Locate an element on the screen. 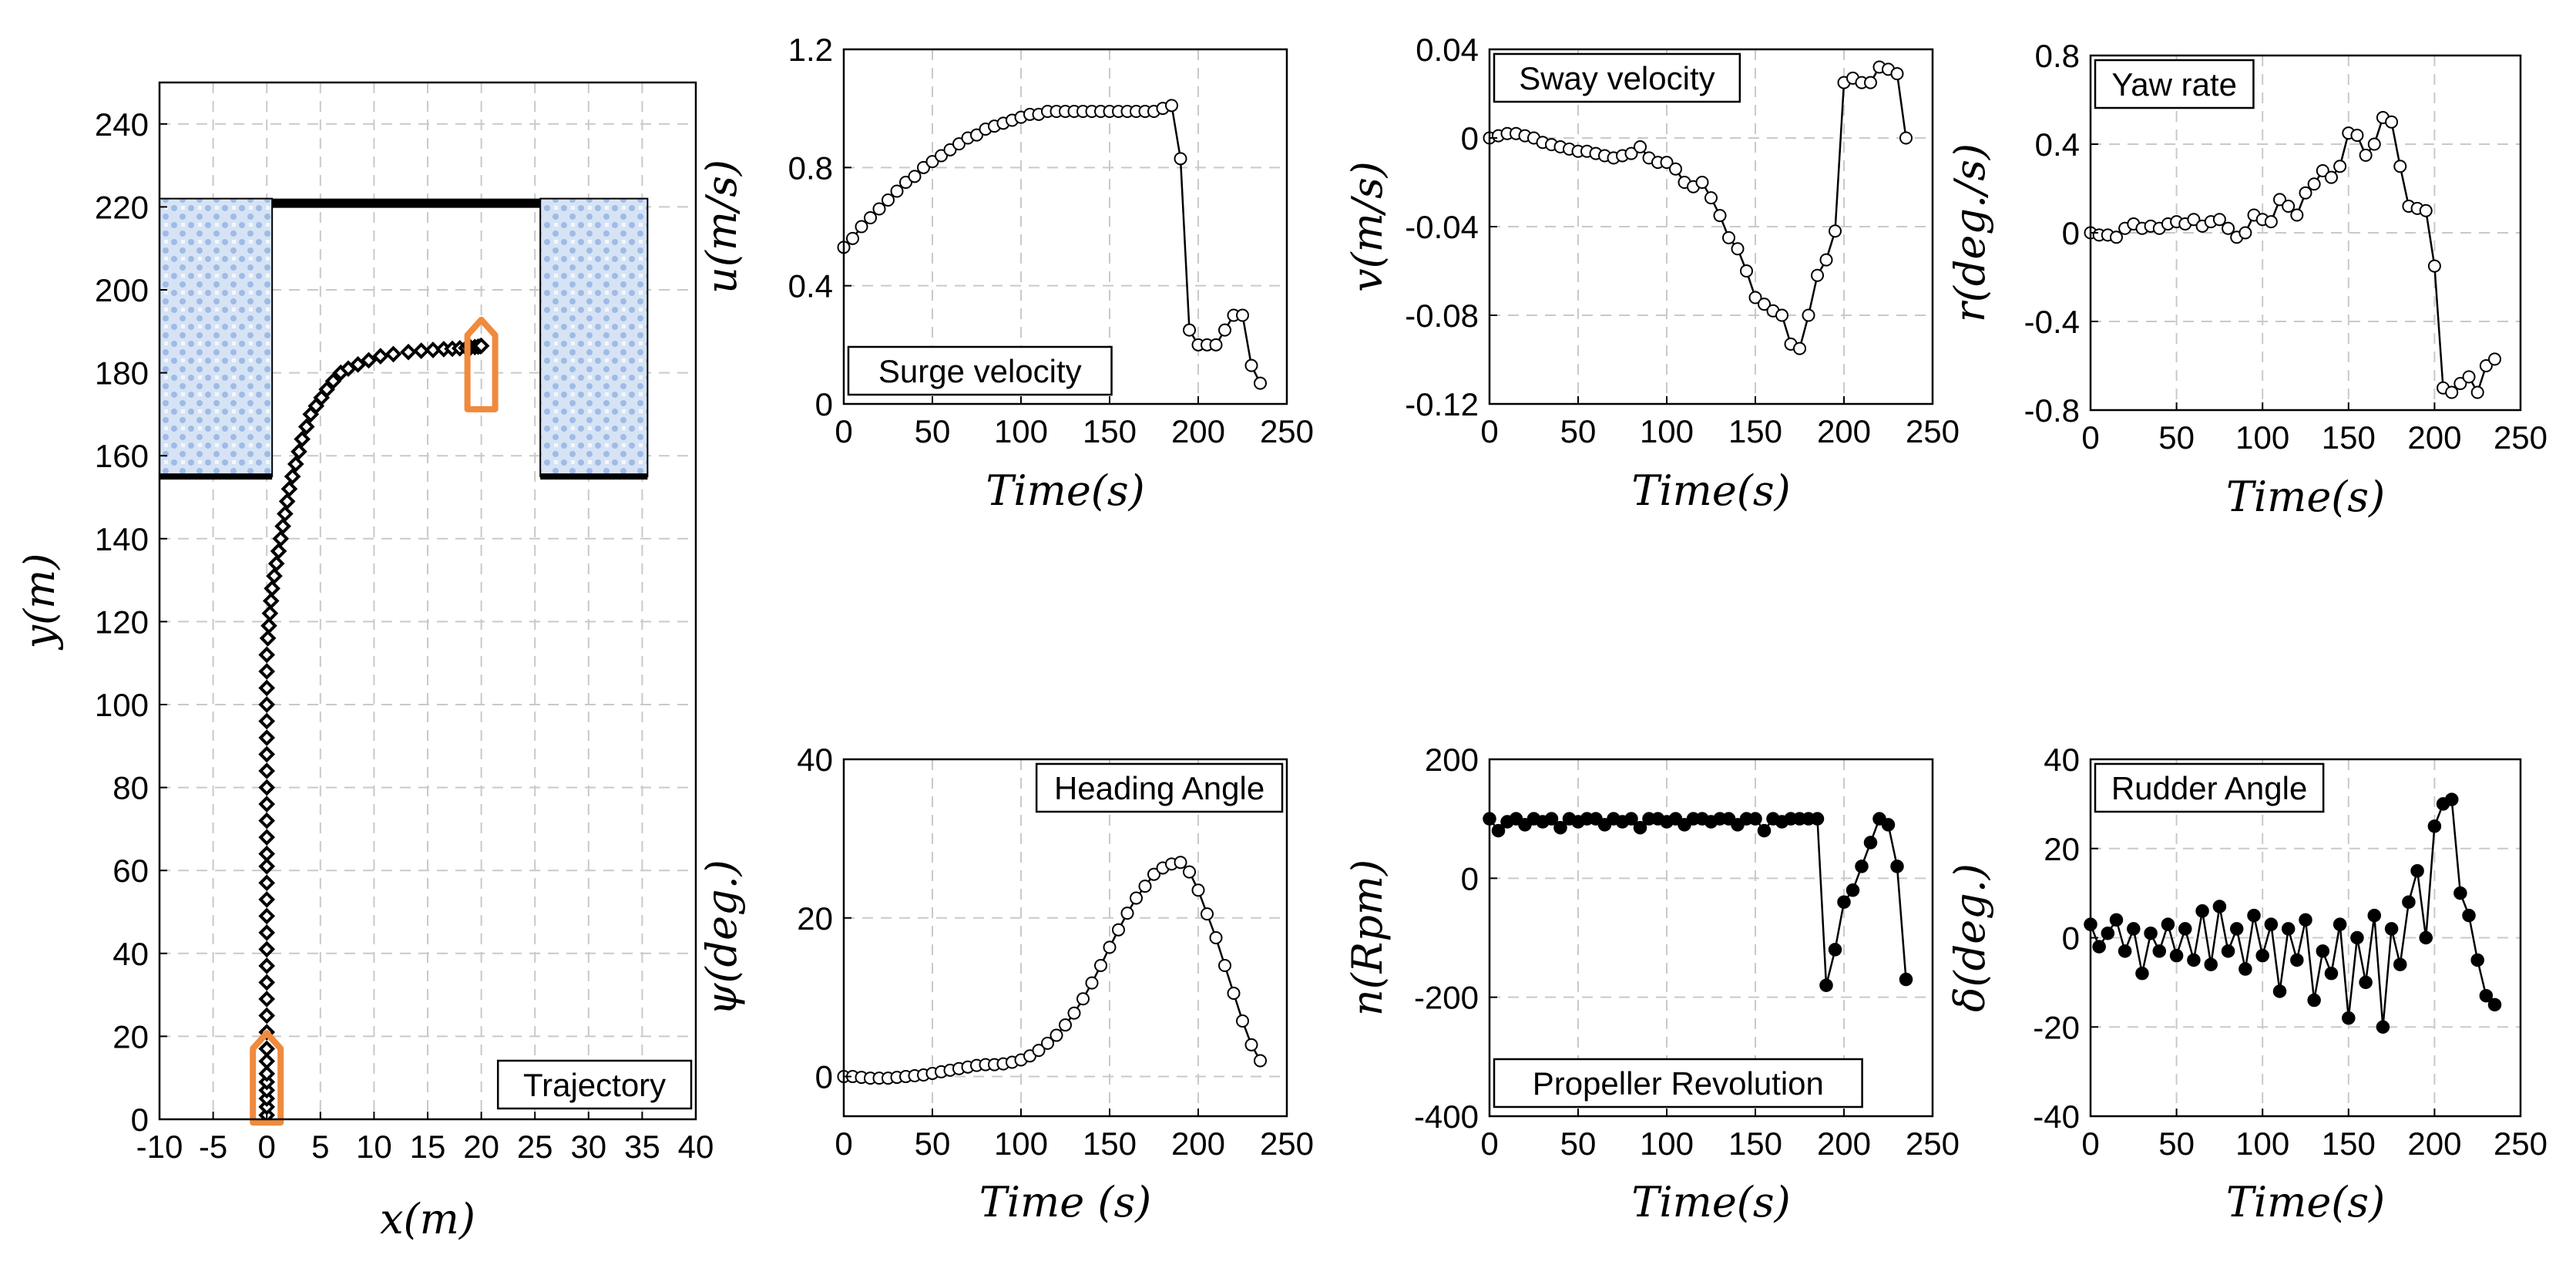  x-tick-label: 250 is located at coordinates (1287, 1143).